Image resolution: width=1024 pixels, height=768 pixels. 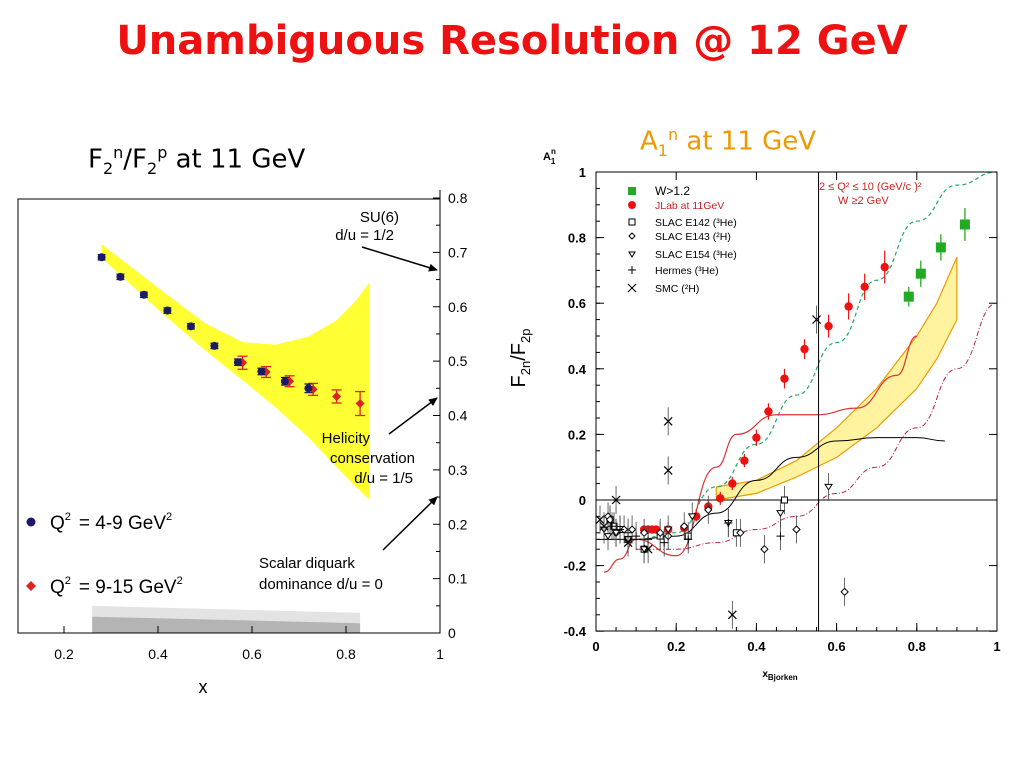 What do you see at coordinates (837, 646) in the screenshot?
I see `right-x-tick-label: 0.6` at bounding box center [837, 646].